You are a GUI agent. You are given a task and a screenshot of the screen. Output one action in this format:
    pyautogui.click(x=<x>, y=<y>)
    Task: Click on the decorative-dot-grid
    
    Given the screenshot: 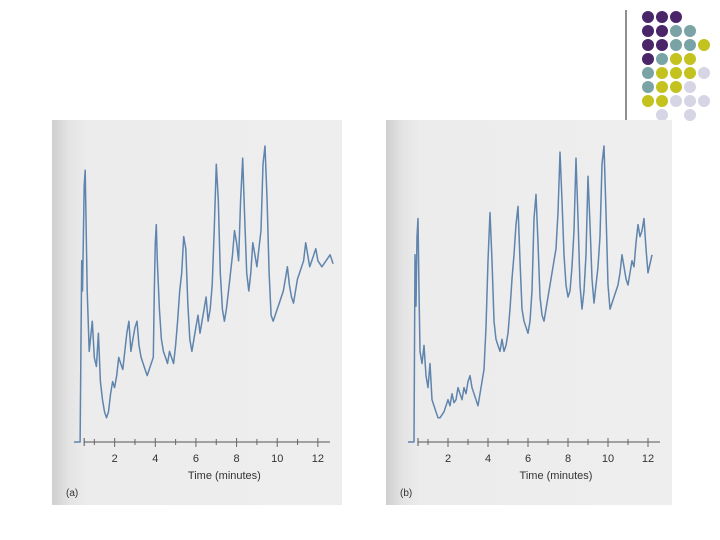 What is the action you would take?
    pyautogui.click(x=667, y=65)
    